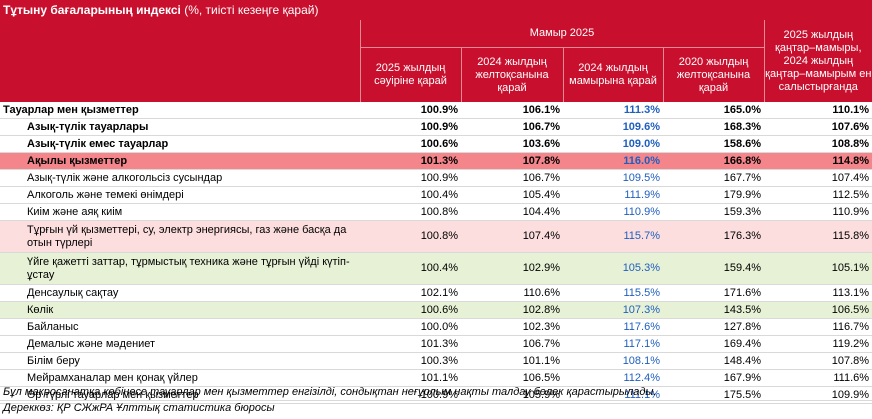 Image resolution: width=872 pixels, height=419 pixels. I want to click on value-vs-december-2024: 101.1%, so click(512, 361).